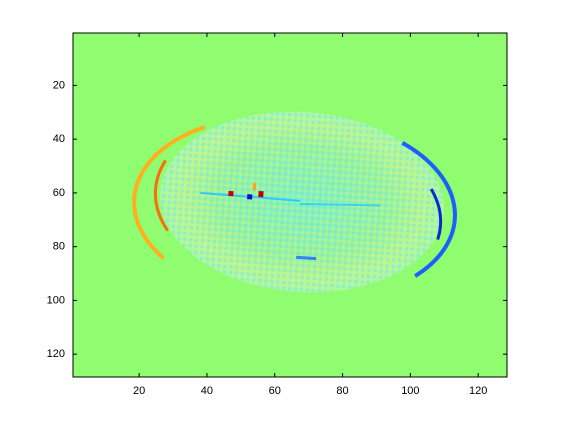 The image size is (561, 424). What do you see at coordinates (275, 391) in the screenshot?
I see `x-tick-label: 60` at bounding box center [275, 391].